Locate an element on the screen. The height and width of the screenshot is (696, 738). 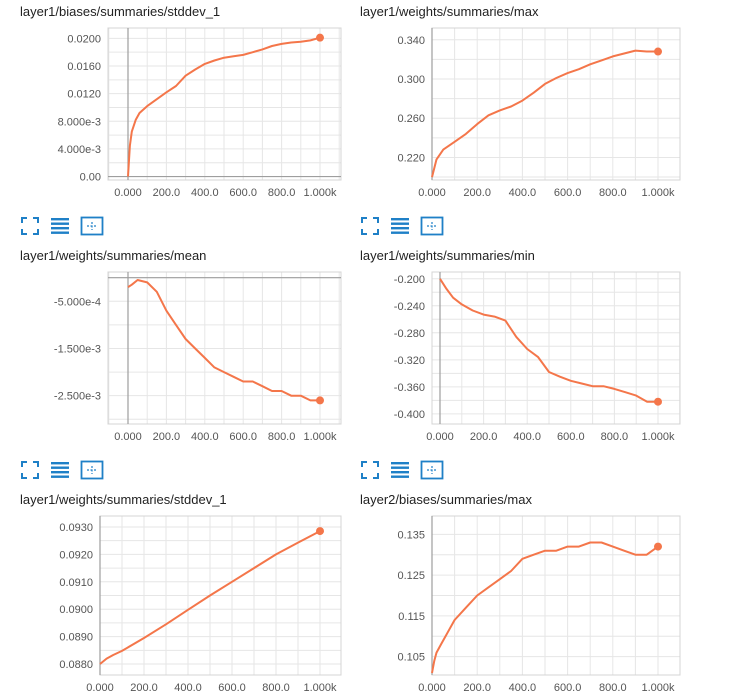
y-tick-label: 8.000e-3 is located at coordinates (79, 122).